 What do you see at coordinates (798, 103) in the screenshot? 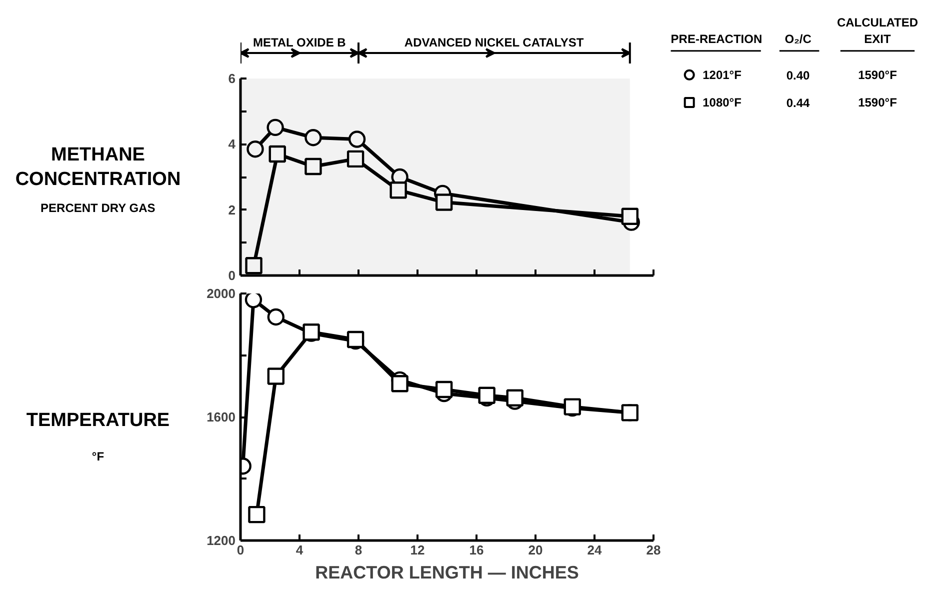
I see `text: 0.44` at bounding box center [798, 103].